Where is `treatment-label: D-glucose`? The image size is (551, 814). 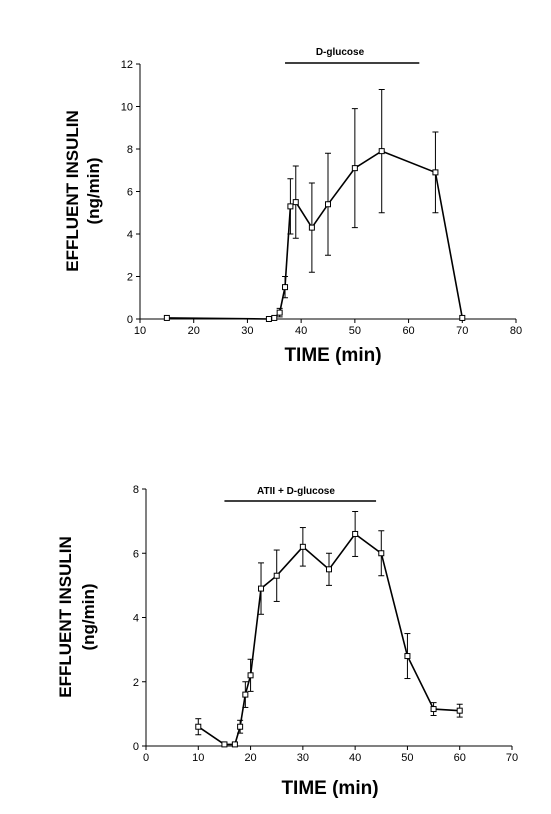
treatment-label: D-glucose is located at coordinates (340, 52).